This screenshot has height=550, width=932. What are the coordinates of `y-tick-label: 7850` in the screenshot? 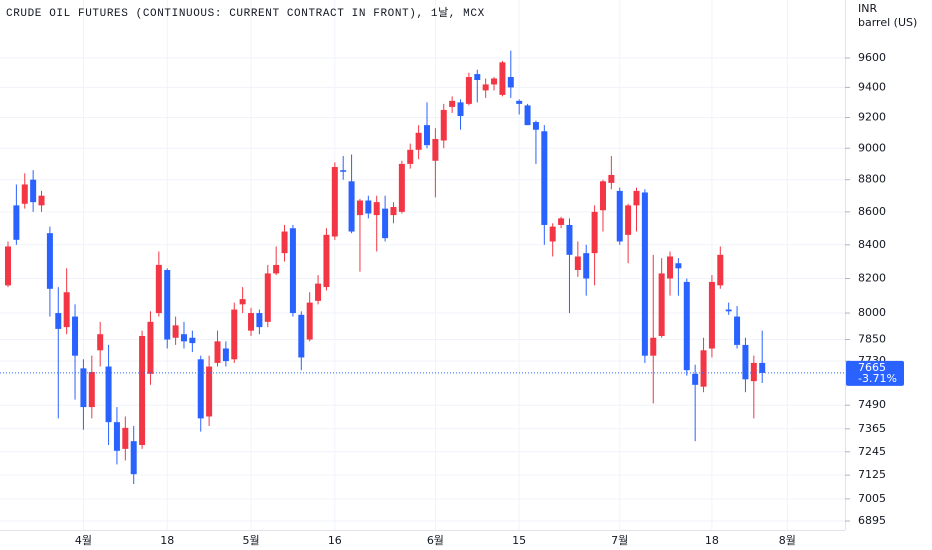 It's located at (872, 339).